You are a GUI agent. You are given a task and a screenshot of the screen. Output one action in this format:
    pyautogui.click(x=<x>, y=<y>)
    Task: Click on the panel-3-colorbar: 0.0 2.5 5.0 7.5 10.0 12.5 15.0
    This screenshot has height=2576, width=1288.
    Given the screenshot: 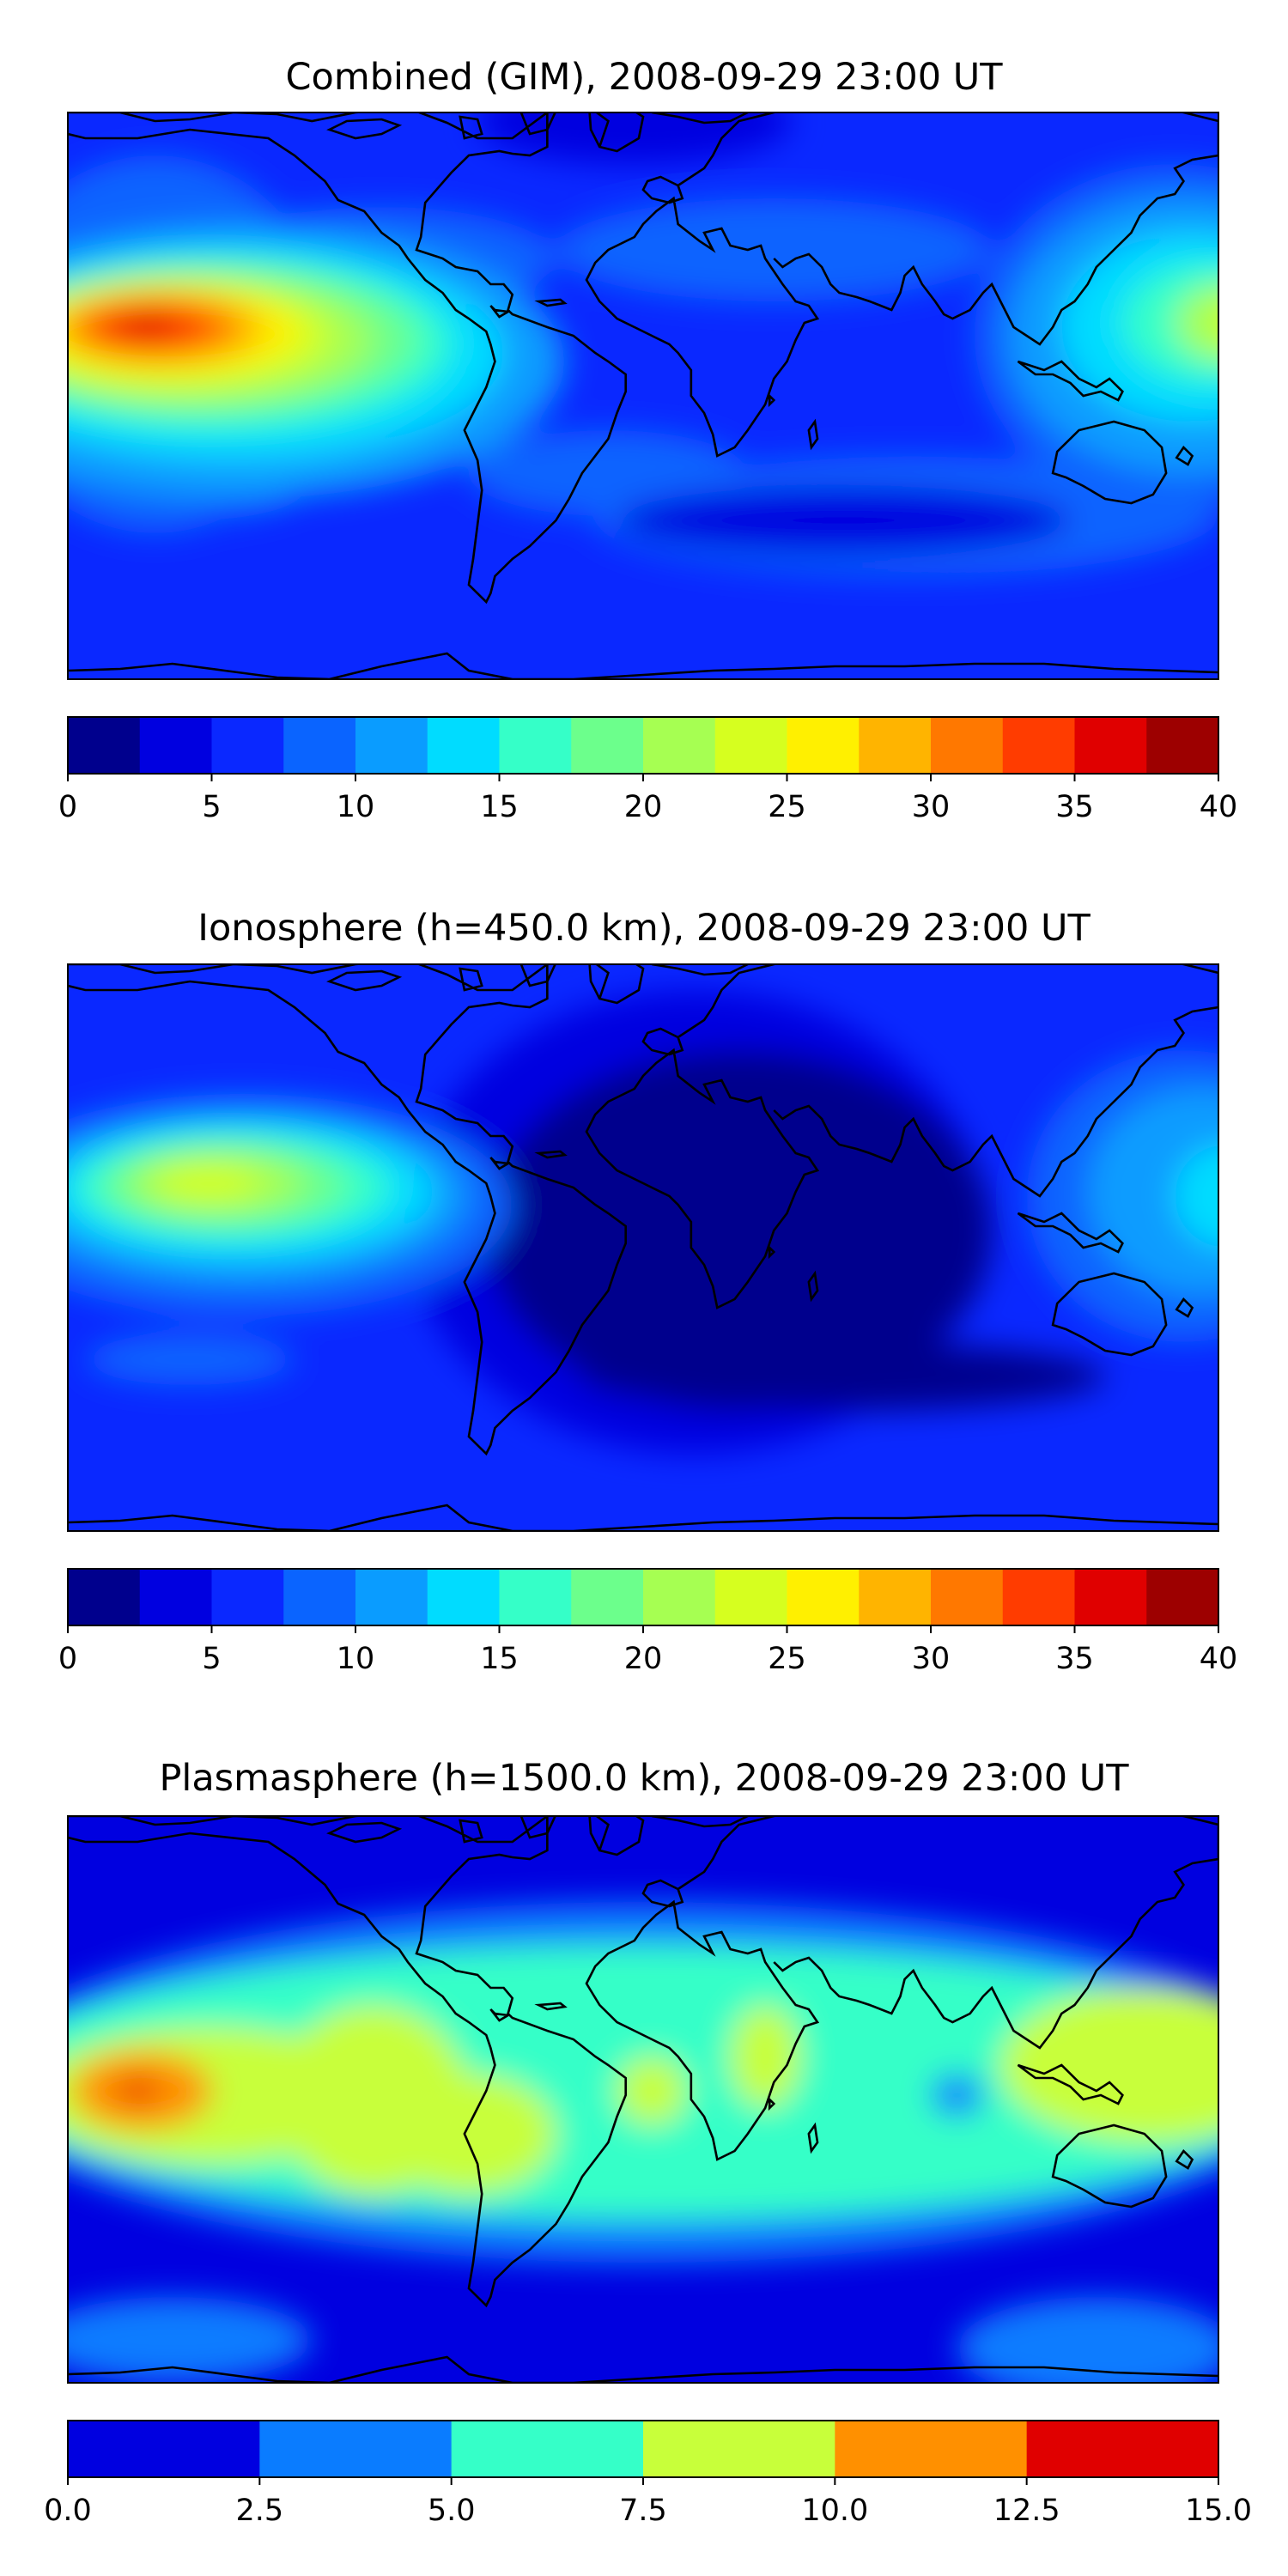 What is the action you would take?
    pyautogui.click(x=648, y=2474)
    